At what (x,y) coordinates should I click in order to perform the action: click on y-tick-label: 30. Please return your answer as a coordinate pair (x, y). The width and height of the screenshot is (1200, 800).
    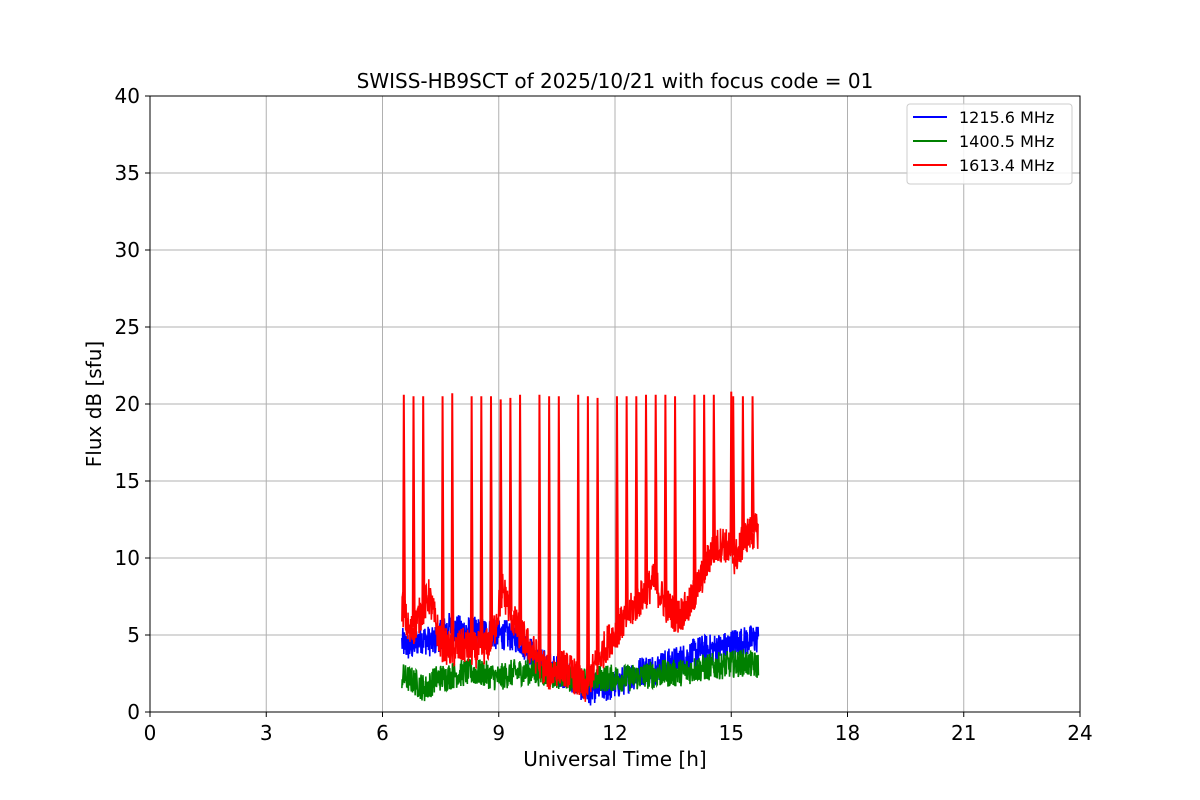
    Looking at the image, I should click on (127, 250).